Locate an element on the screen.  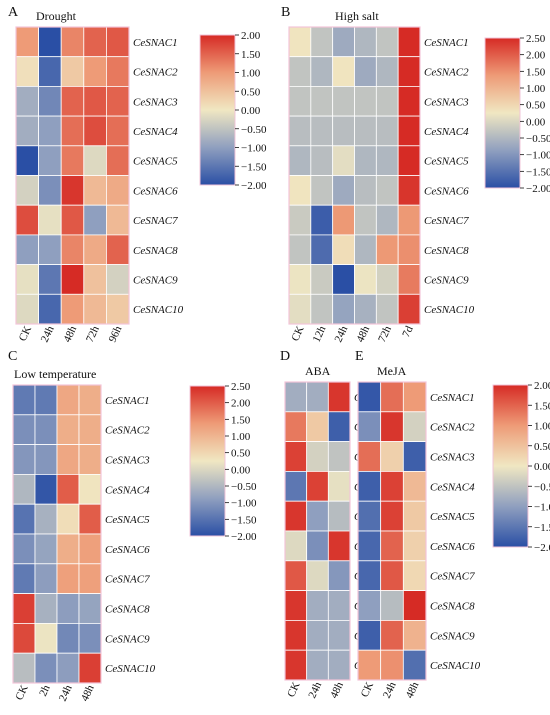
colorbar-tick-B-5: 0.00 is located at coordinates (536, 122).